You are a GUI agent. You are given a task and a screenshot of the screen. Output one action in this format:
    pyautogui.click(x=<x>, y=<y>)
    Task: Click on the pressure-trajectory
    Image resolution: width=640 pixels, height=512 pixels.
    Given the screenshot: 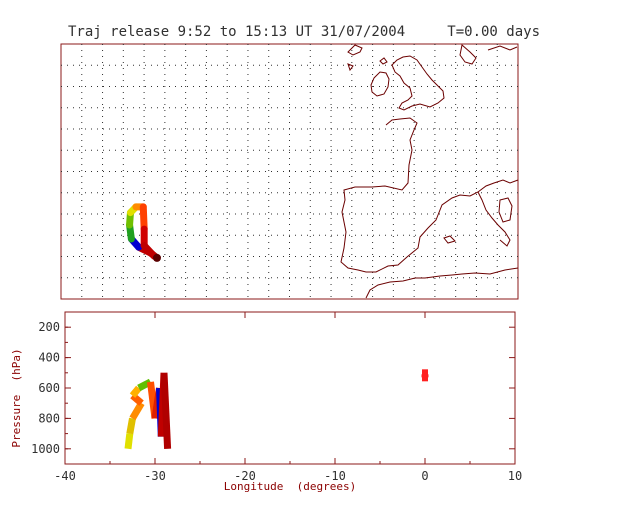 What is the action you would take?
    pyautogui.click(x=276, y=409)
    